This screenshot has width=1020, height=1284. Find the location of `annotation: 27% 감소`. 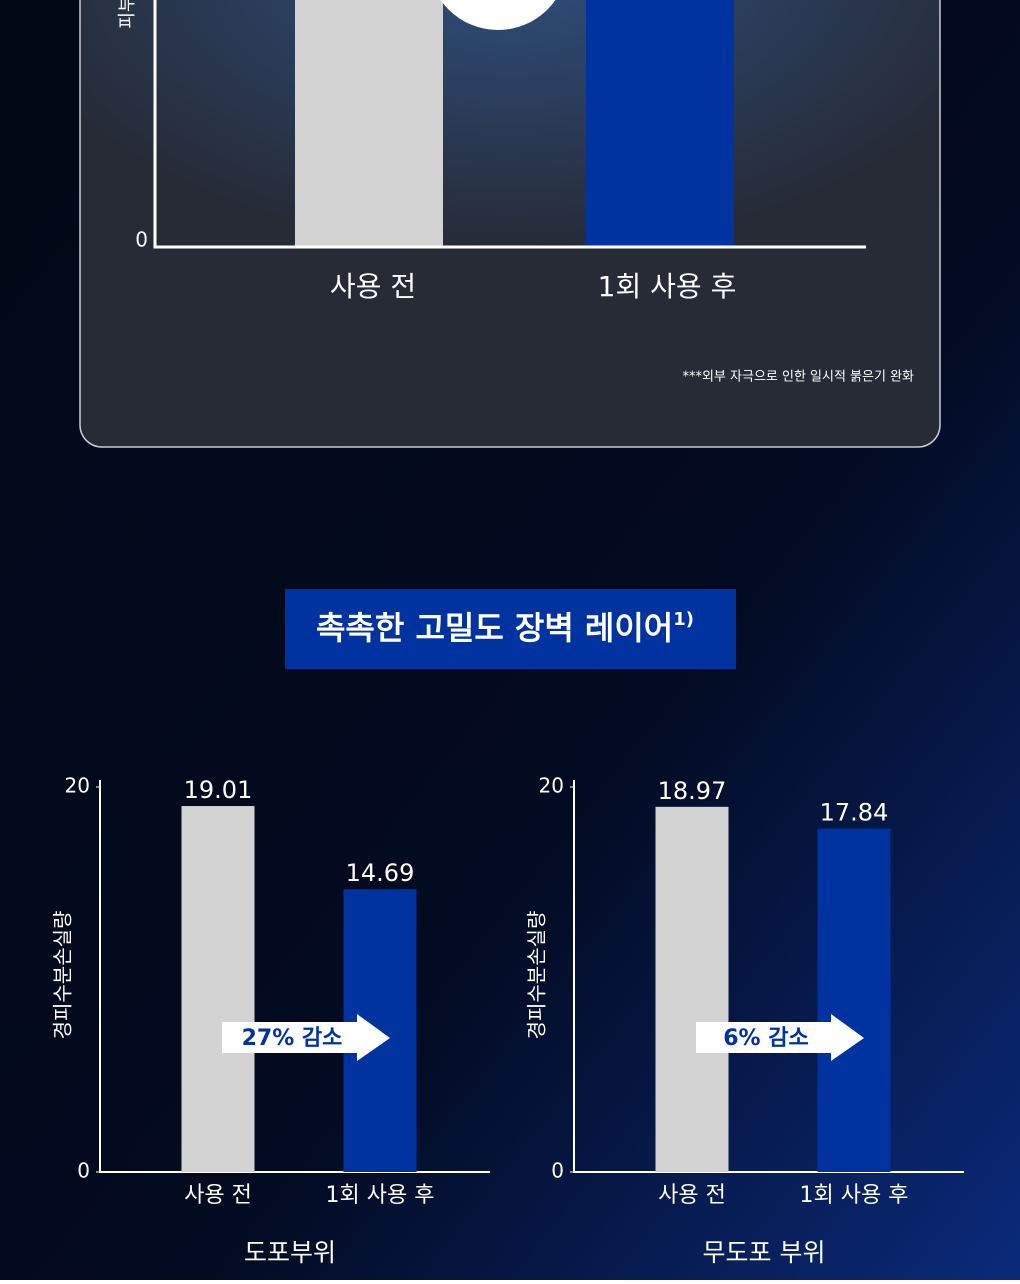

annotation: 27% 감소 is located at coordinates (292, 1038).